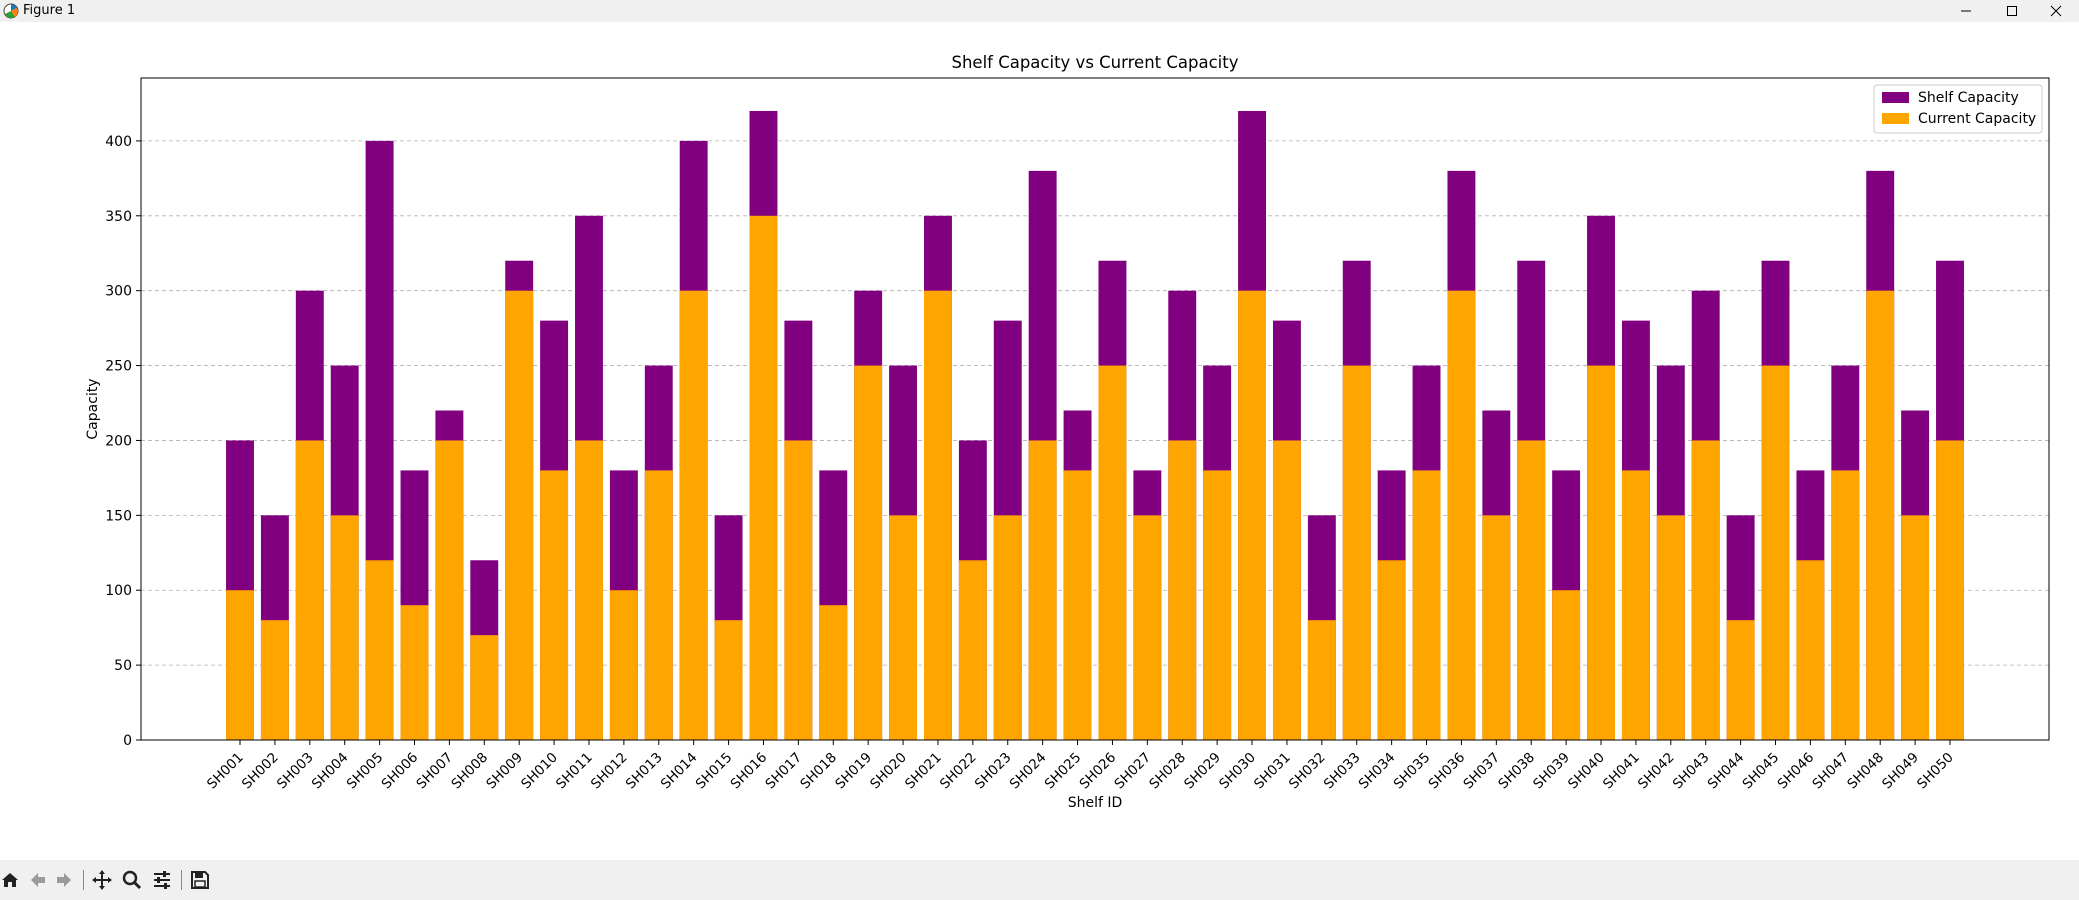 Image resolution: width=2079 pixels, height=900 pixels. I want to click on maximize-button, so click(2012, 11).